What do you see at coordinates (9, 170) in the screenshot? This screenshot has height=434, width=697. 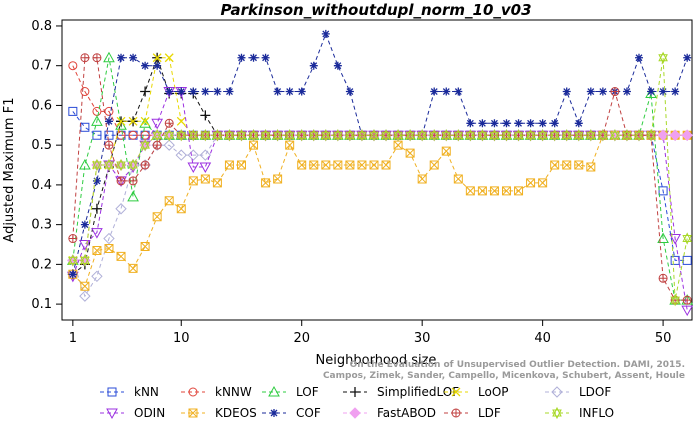 I see `y-axis-label: Adjusted Maximum F1` at bounding box center [9, 170].